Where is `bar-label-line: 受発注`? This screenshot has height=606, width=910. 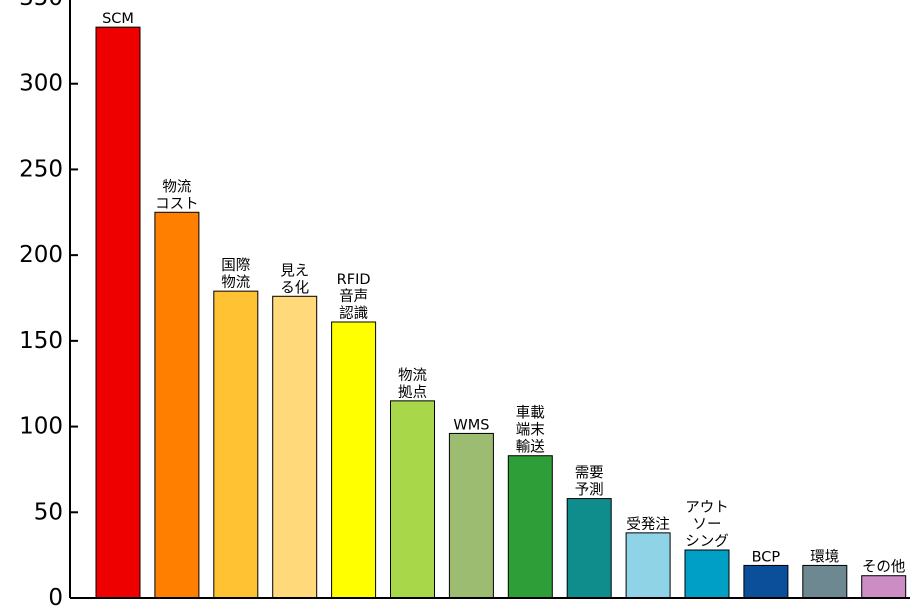 bar-label-line: 受発注 is located at coordinates (648, 524).